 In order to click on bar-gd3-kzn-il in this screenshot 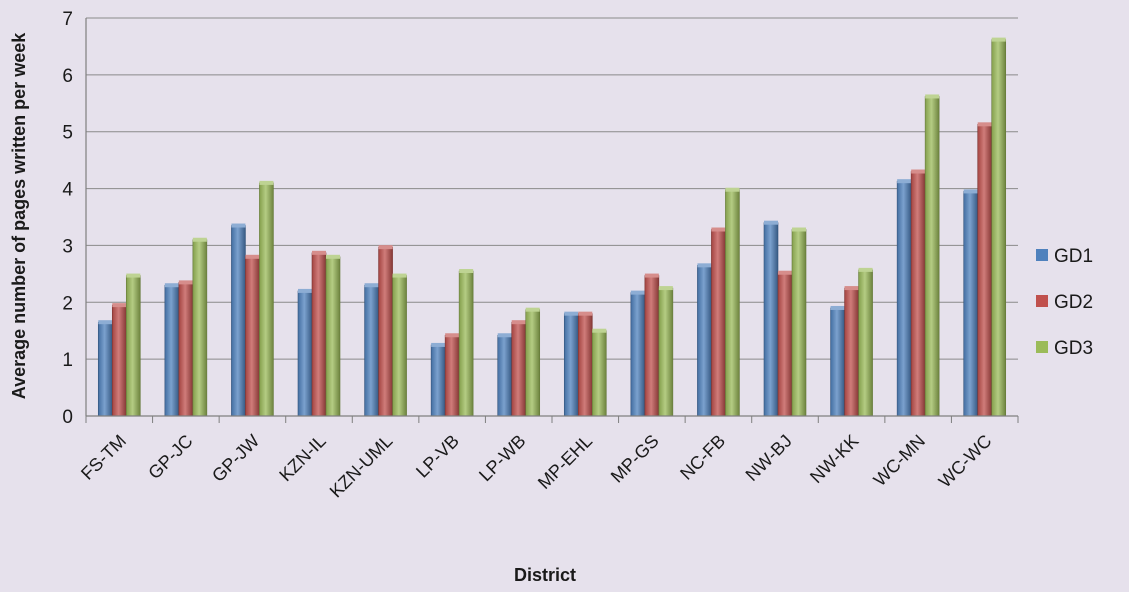, I will do `click(333, 336)`.